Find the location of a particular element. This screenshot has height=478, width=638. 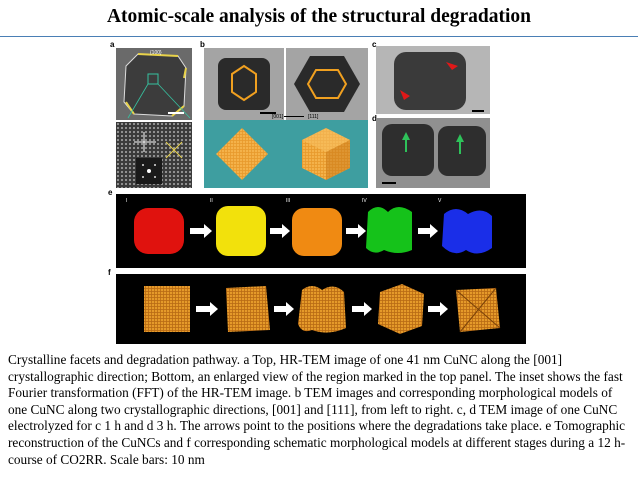

panel-e-stage-label-1: I is located at coordinates (127, 201).